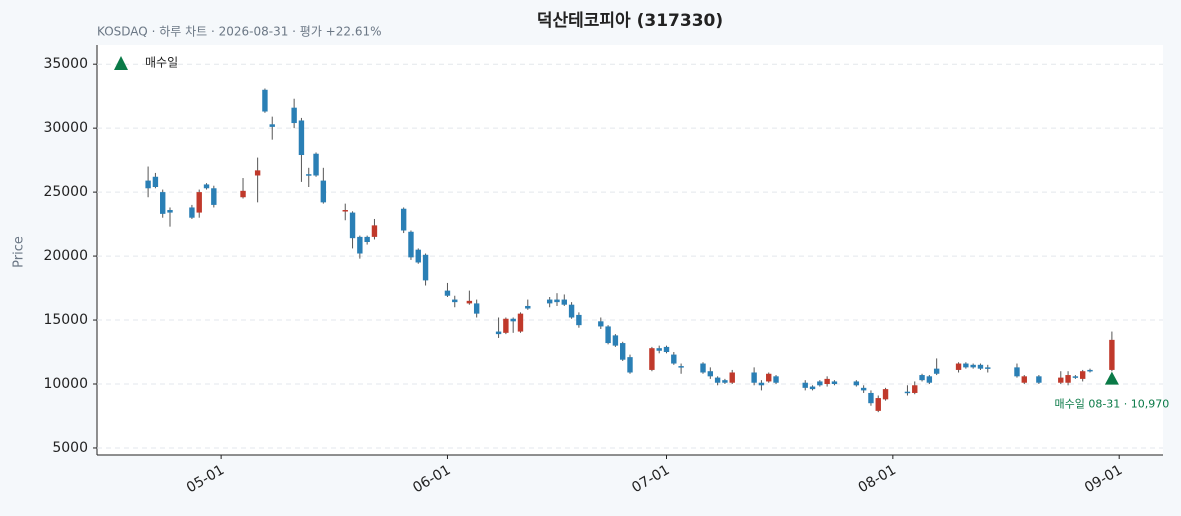  Describe the element at coordinates (630, 21) in the screenshot. I see `chart-title: 덕산테코피아 (317330)` at that location.